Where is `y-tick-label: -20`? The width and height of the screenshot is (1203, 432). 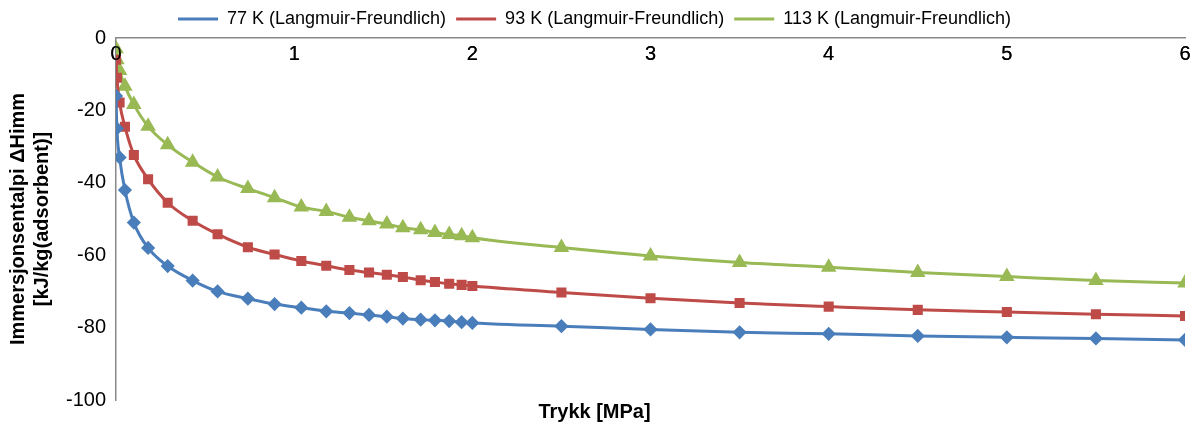
y-tick-label: -20 is located at coordinates (92, 108).